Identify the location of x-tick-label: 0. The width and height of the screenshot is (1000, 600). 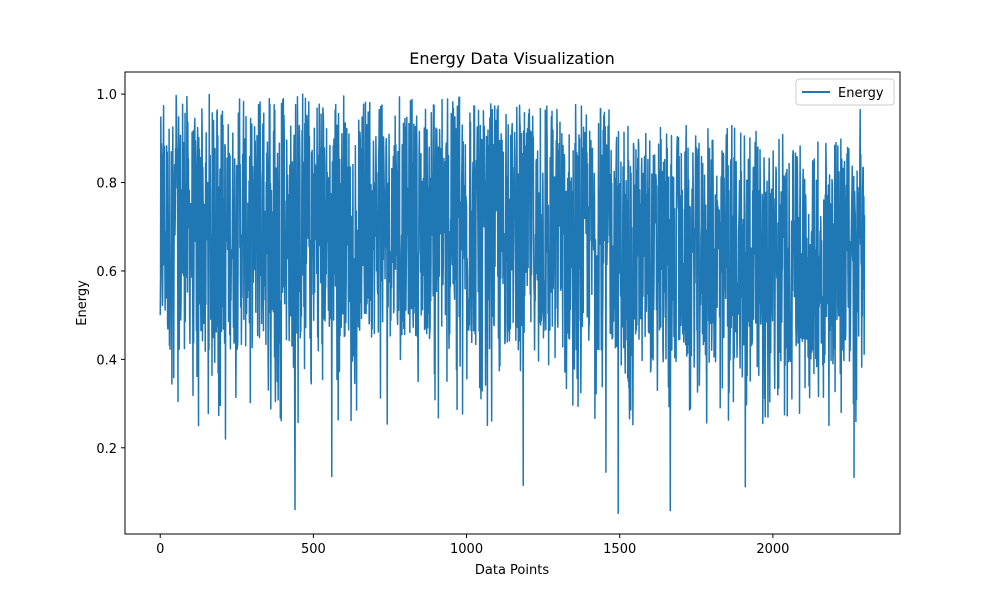
(160, 549).